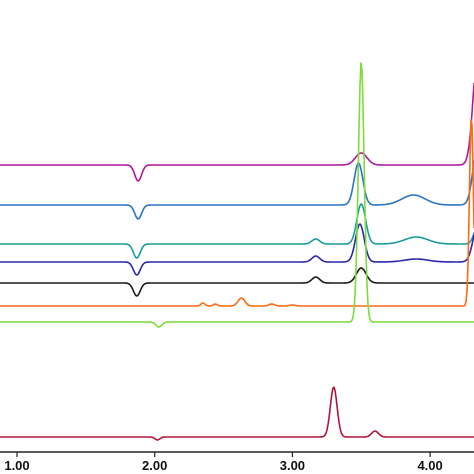 This screenshot has height=474, width=474. I want to click on x-tick-label: 2.00, so click(154, 465).